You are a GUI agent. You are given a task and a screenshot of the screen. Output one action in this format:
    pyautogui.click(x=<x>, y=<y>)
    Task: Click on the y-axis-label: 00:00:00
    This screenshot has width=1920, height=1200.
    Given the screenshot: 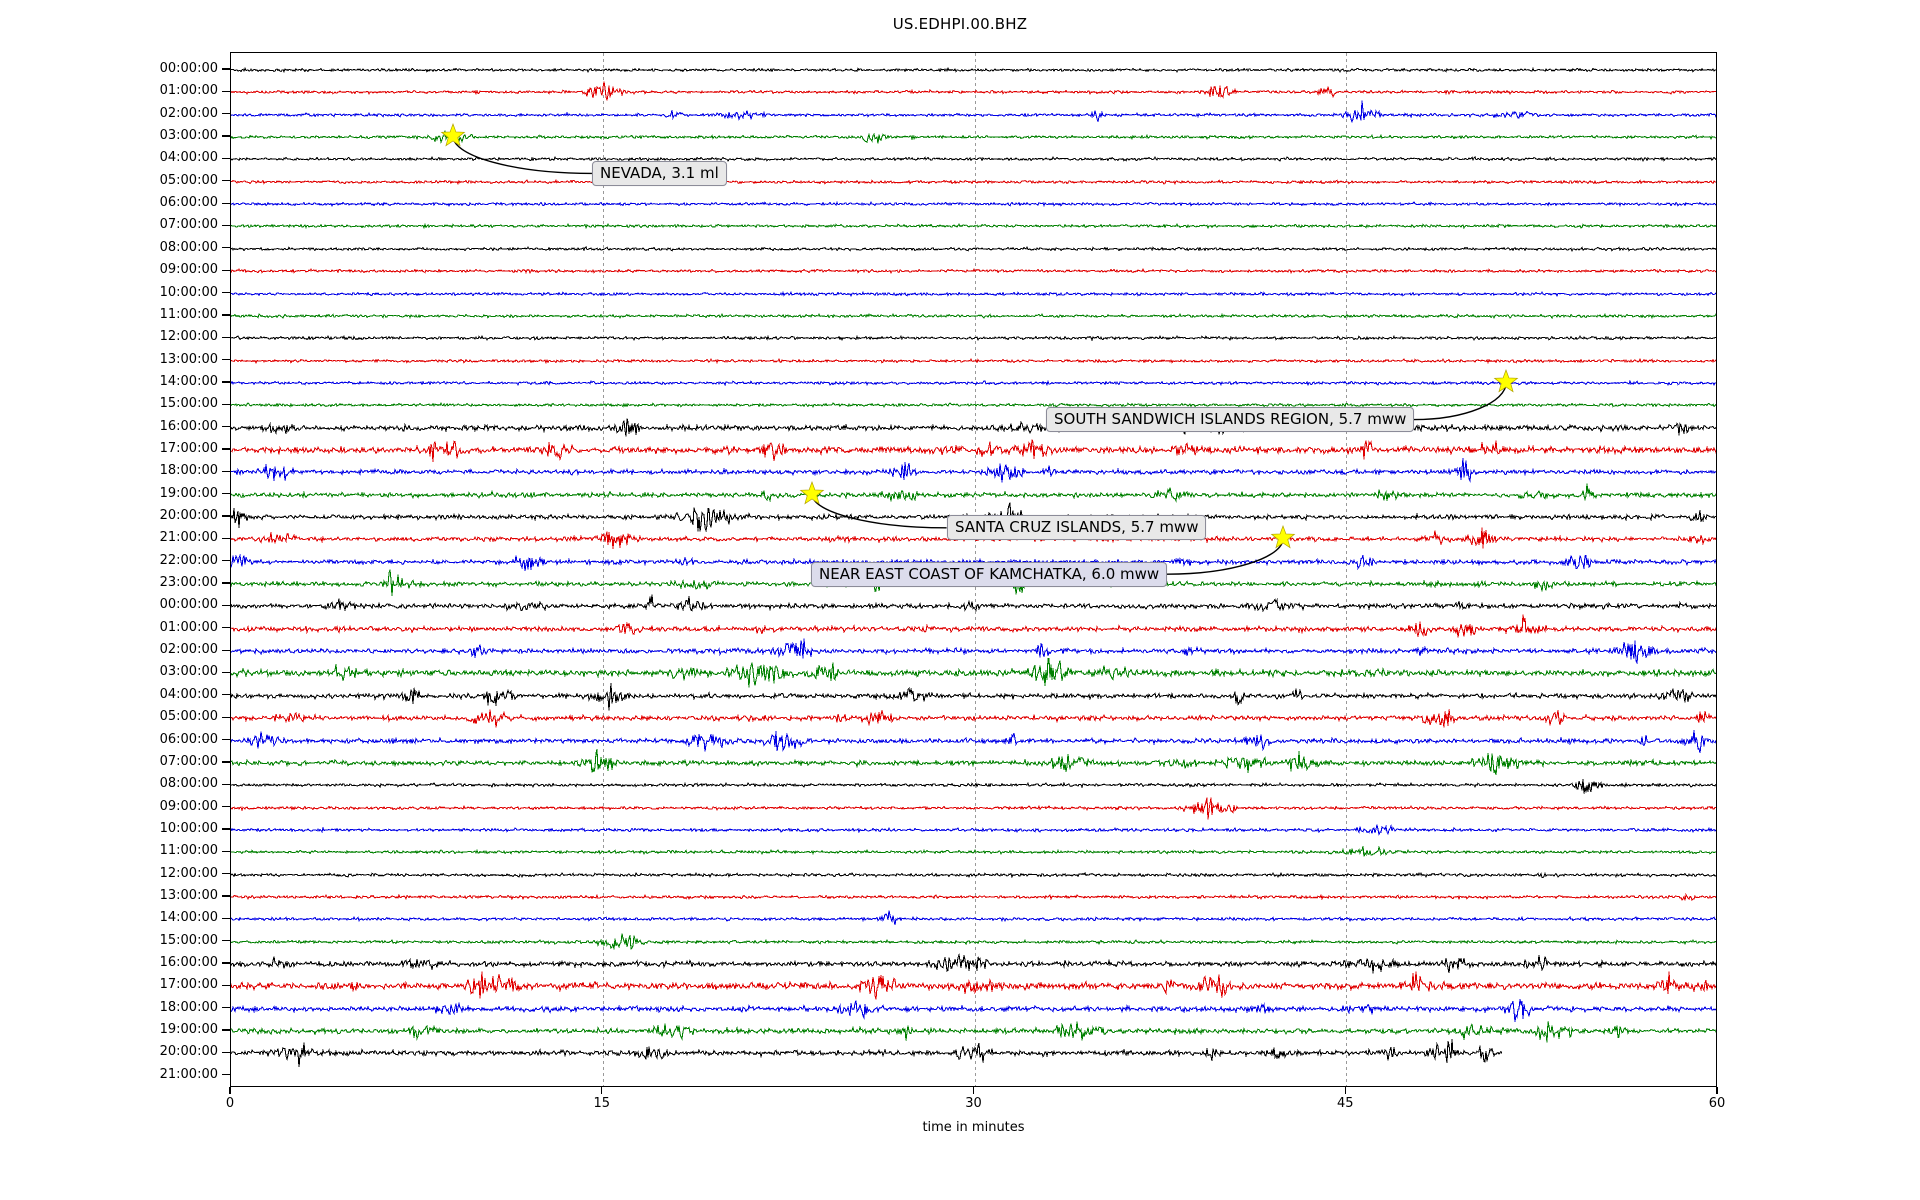 What is the action you would take?
    pyautogui.click(x=188, y=605)
    